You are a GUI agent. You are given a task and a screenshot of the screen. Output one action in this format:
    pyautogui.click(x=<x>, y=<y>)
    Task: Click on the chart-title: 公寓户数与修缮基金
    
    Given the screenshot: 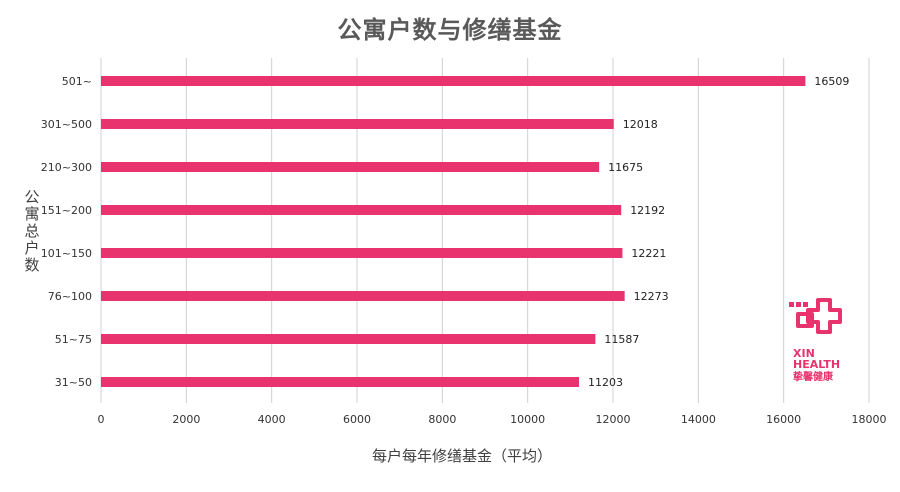 What is the action you would take?
    pyautogui.click(x=450, y=30)
    